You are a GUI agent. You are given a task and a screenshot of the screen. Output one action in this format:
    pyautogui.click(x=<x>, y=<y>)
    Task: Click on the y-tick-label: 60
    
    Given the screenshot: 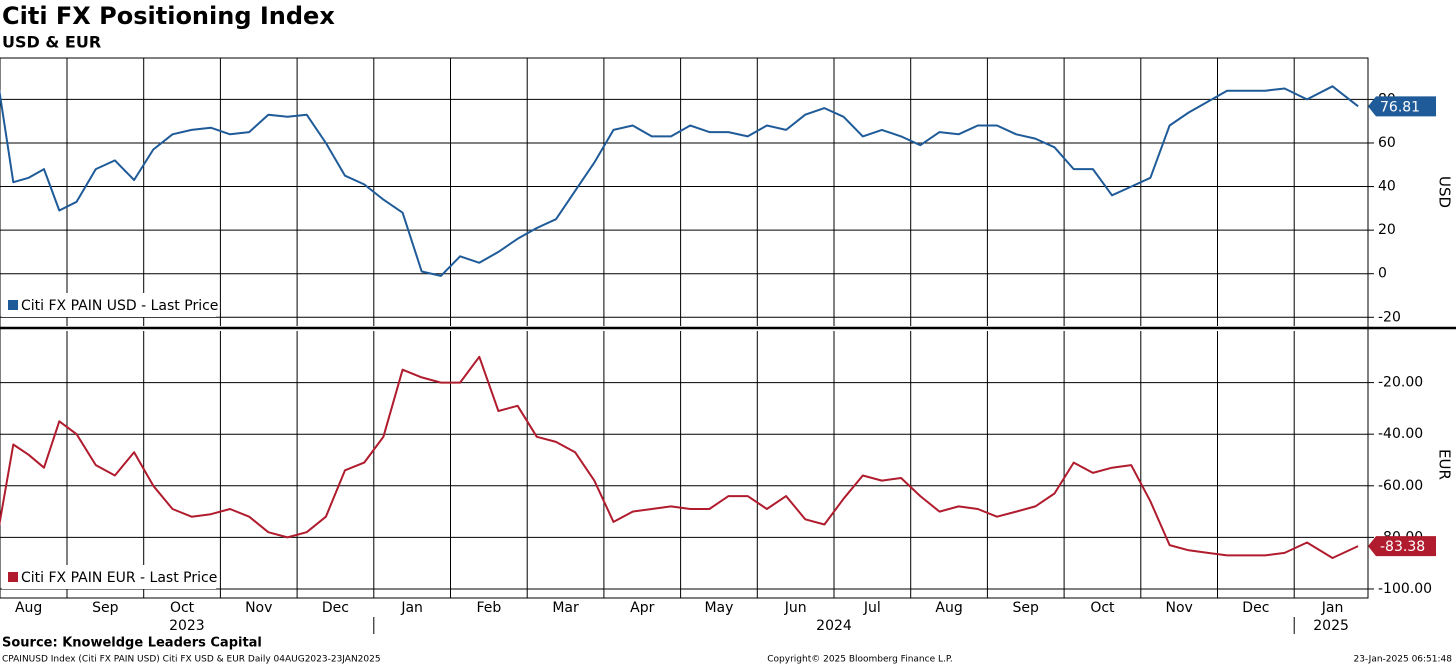 What is the action you would take?
    pyautogui.click(x=1387, y=143)
    